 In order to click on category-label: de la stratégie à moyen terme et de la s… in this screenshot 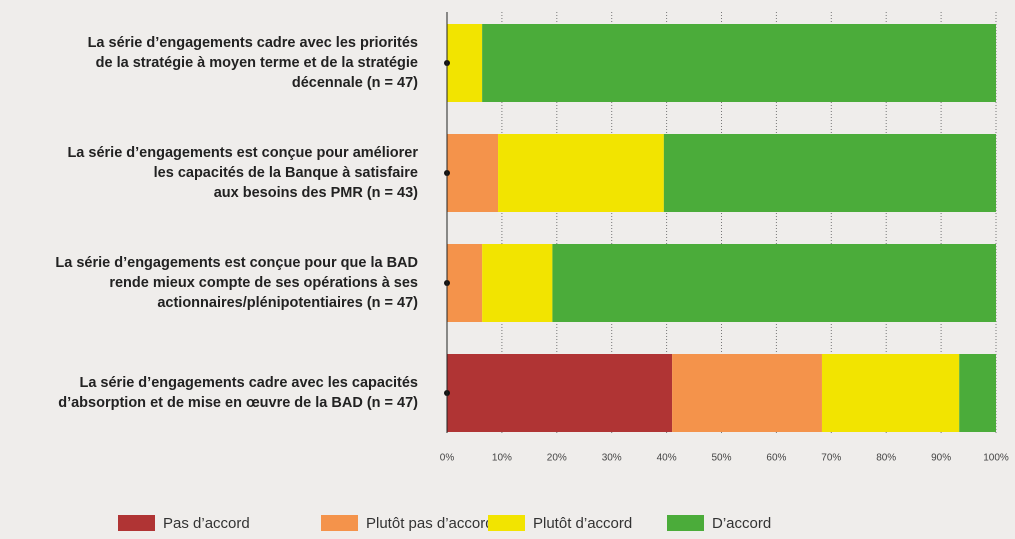, I will do `click(257, 63)`.